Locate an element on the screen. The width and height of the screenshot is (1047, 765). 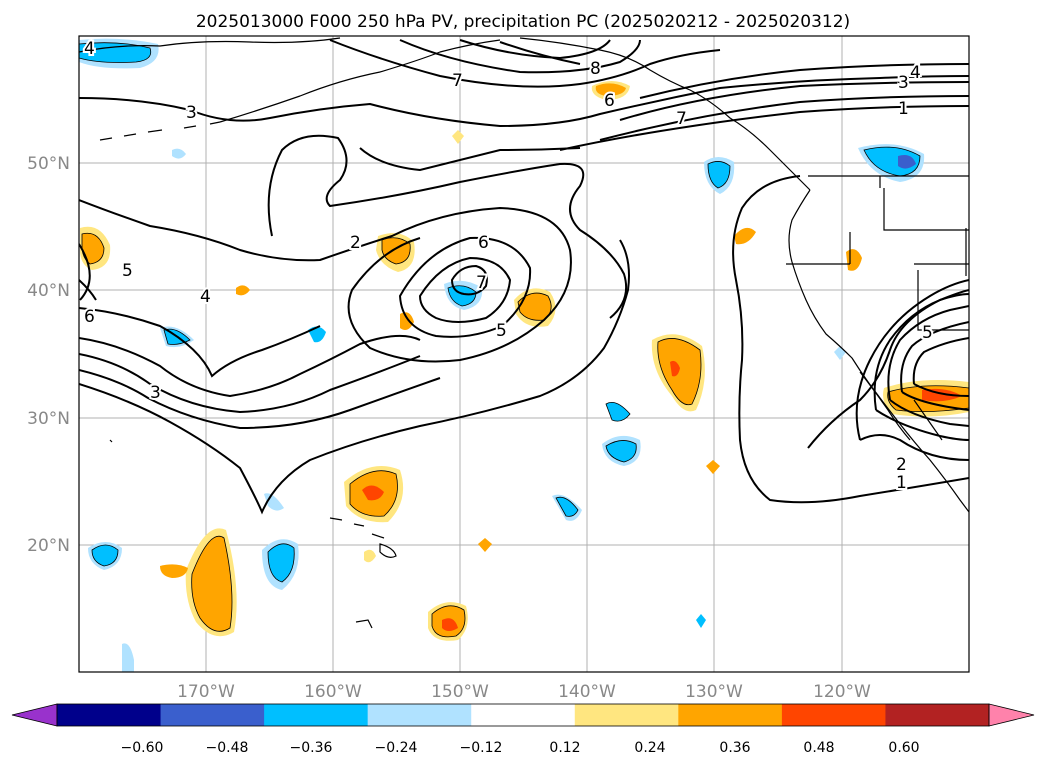
lat-label-20n: 20°N is located at coordinates (48, 546).